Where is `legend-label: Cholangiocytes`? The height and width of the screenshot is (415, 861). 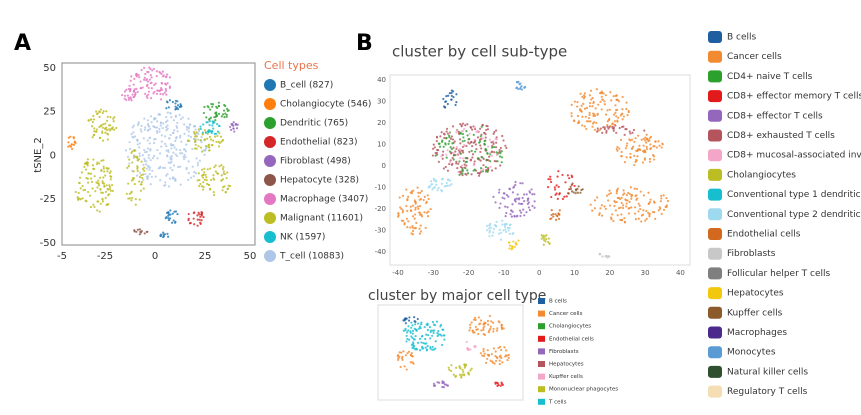 legend-label: Cholangiocytes is located at coordinates (761, 175).